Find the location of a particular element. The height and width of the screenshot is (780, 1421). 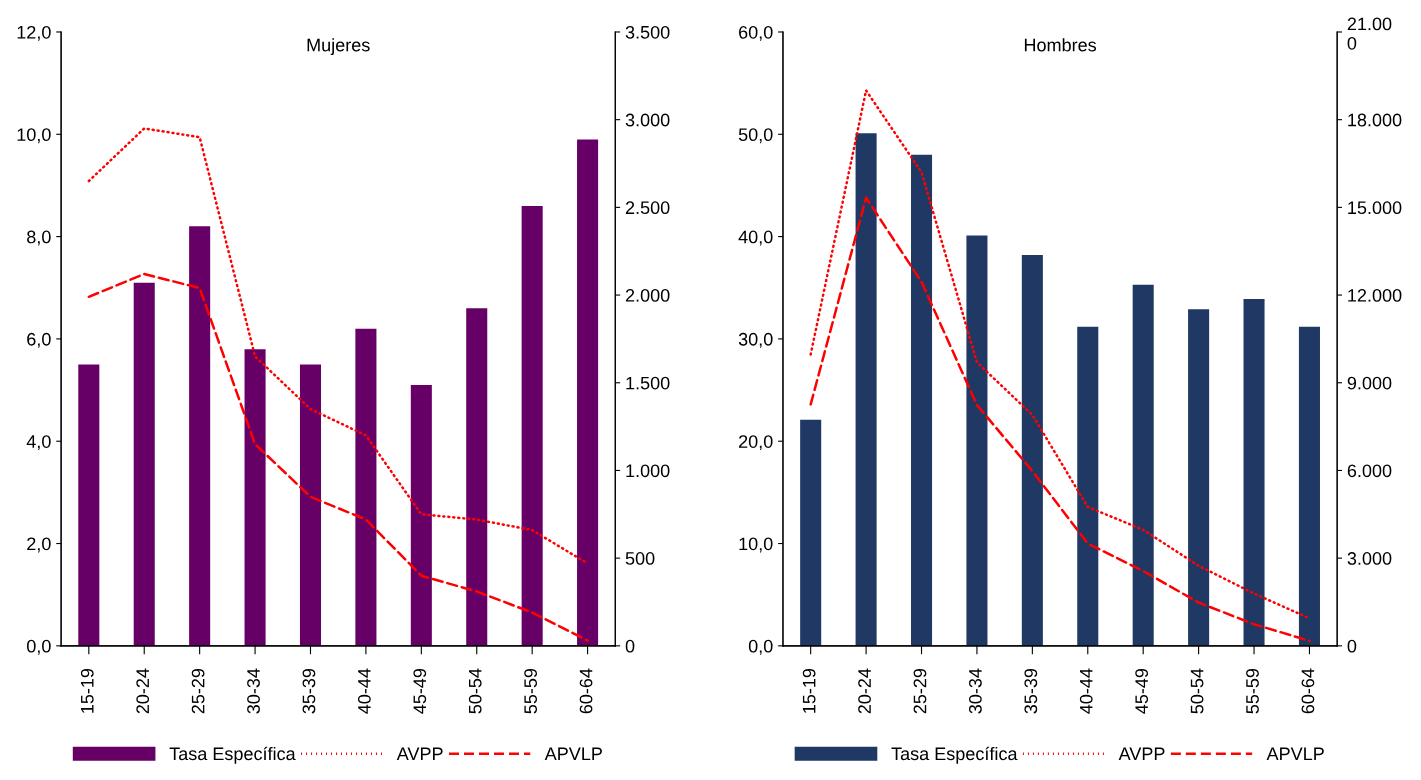

y-tick-label: 40,0 is located at coordinates (755, 238).